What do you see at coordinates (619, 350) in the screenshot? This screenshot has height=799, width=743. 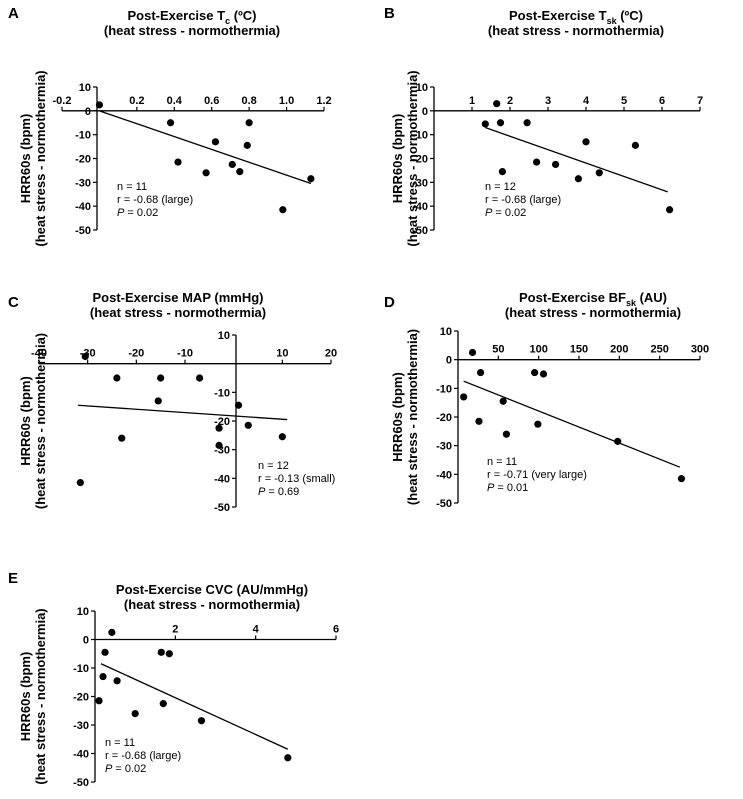 I see `x-tick-label: 200` at bounding box center [619, 350].